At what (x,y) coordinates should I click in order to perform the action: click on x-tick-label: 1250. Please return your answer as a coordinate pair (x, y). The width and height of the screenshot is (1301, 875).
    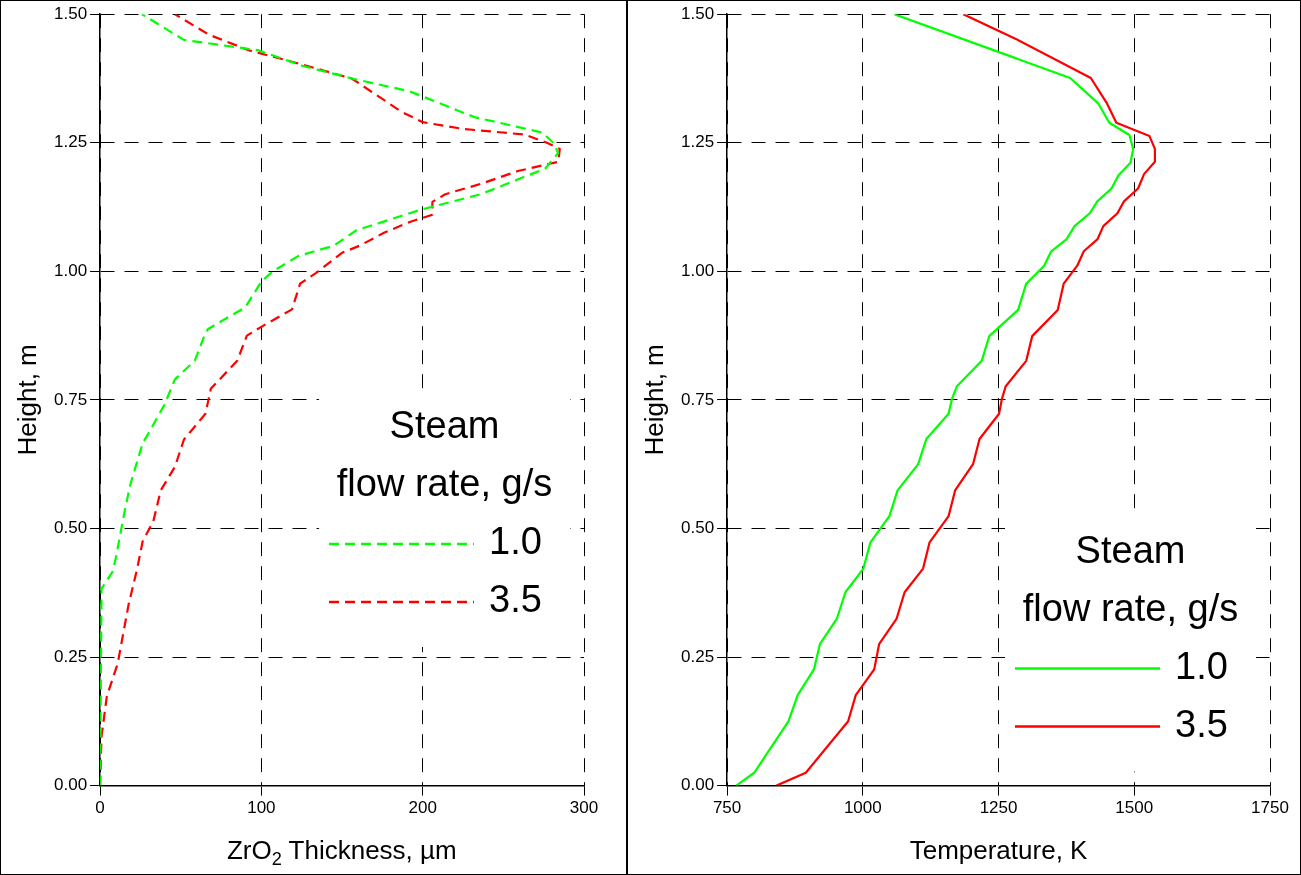
    Looking at the image, I should click on (998, 808).